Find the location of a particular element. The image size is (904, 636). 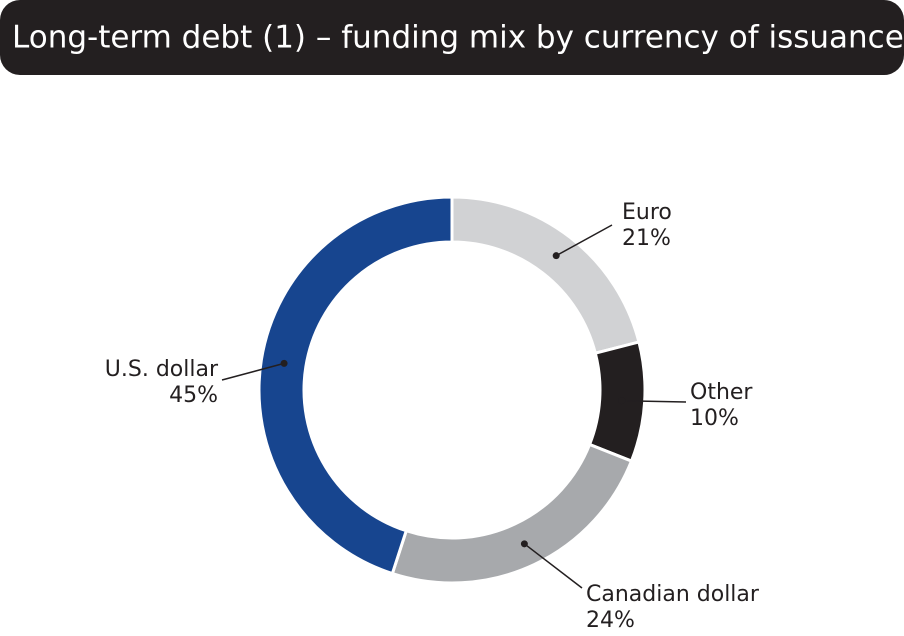

segment-label: Euro is located at coordinates (647, 212).